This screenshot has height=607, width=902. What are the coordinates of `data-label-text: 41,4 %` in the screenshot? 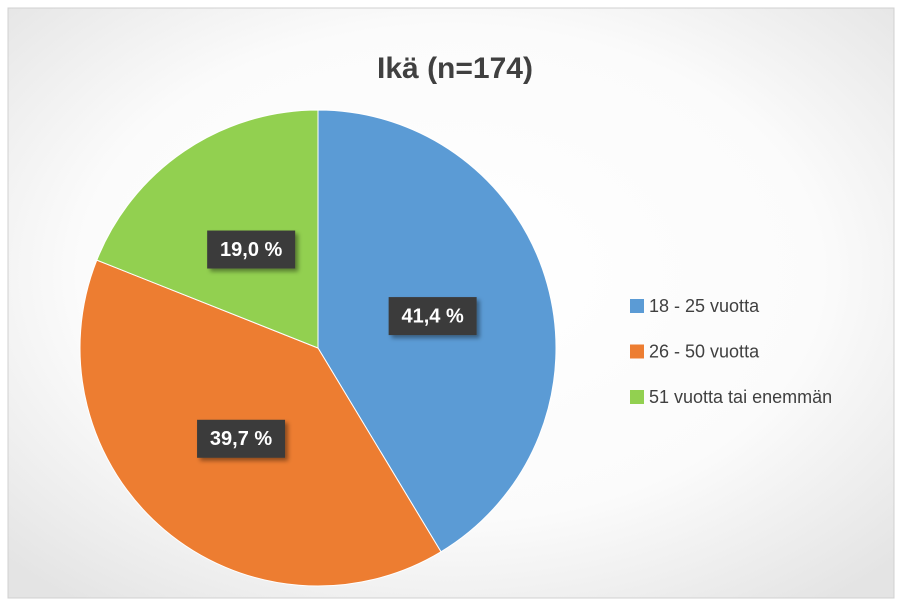 It's located at (433, 316).